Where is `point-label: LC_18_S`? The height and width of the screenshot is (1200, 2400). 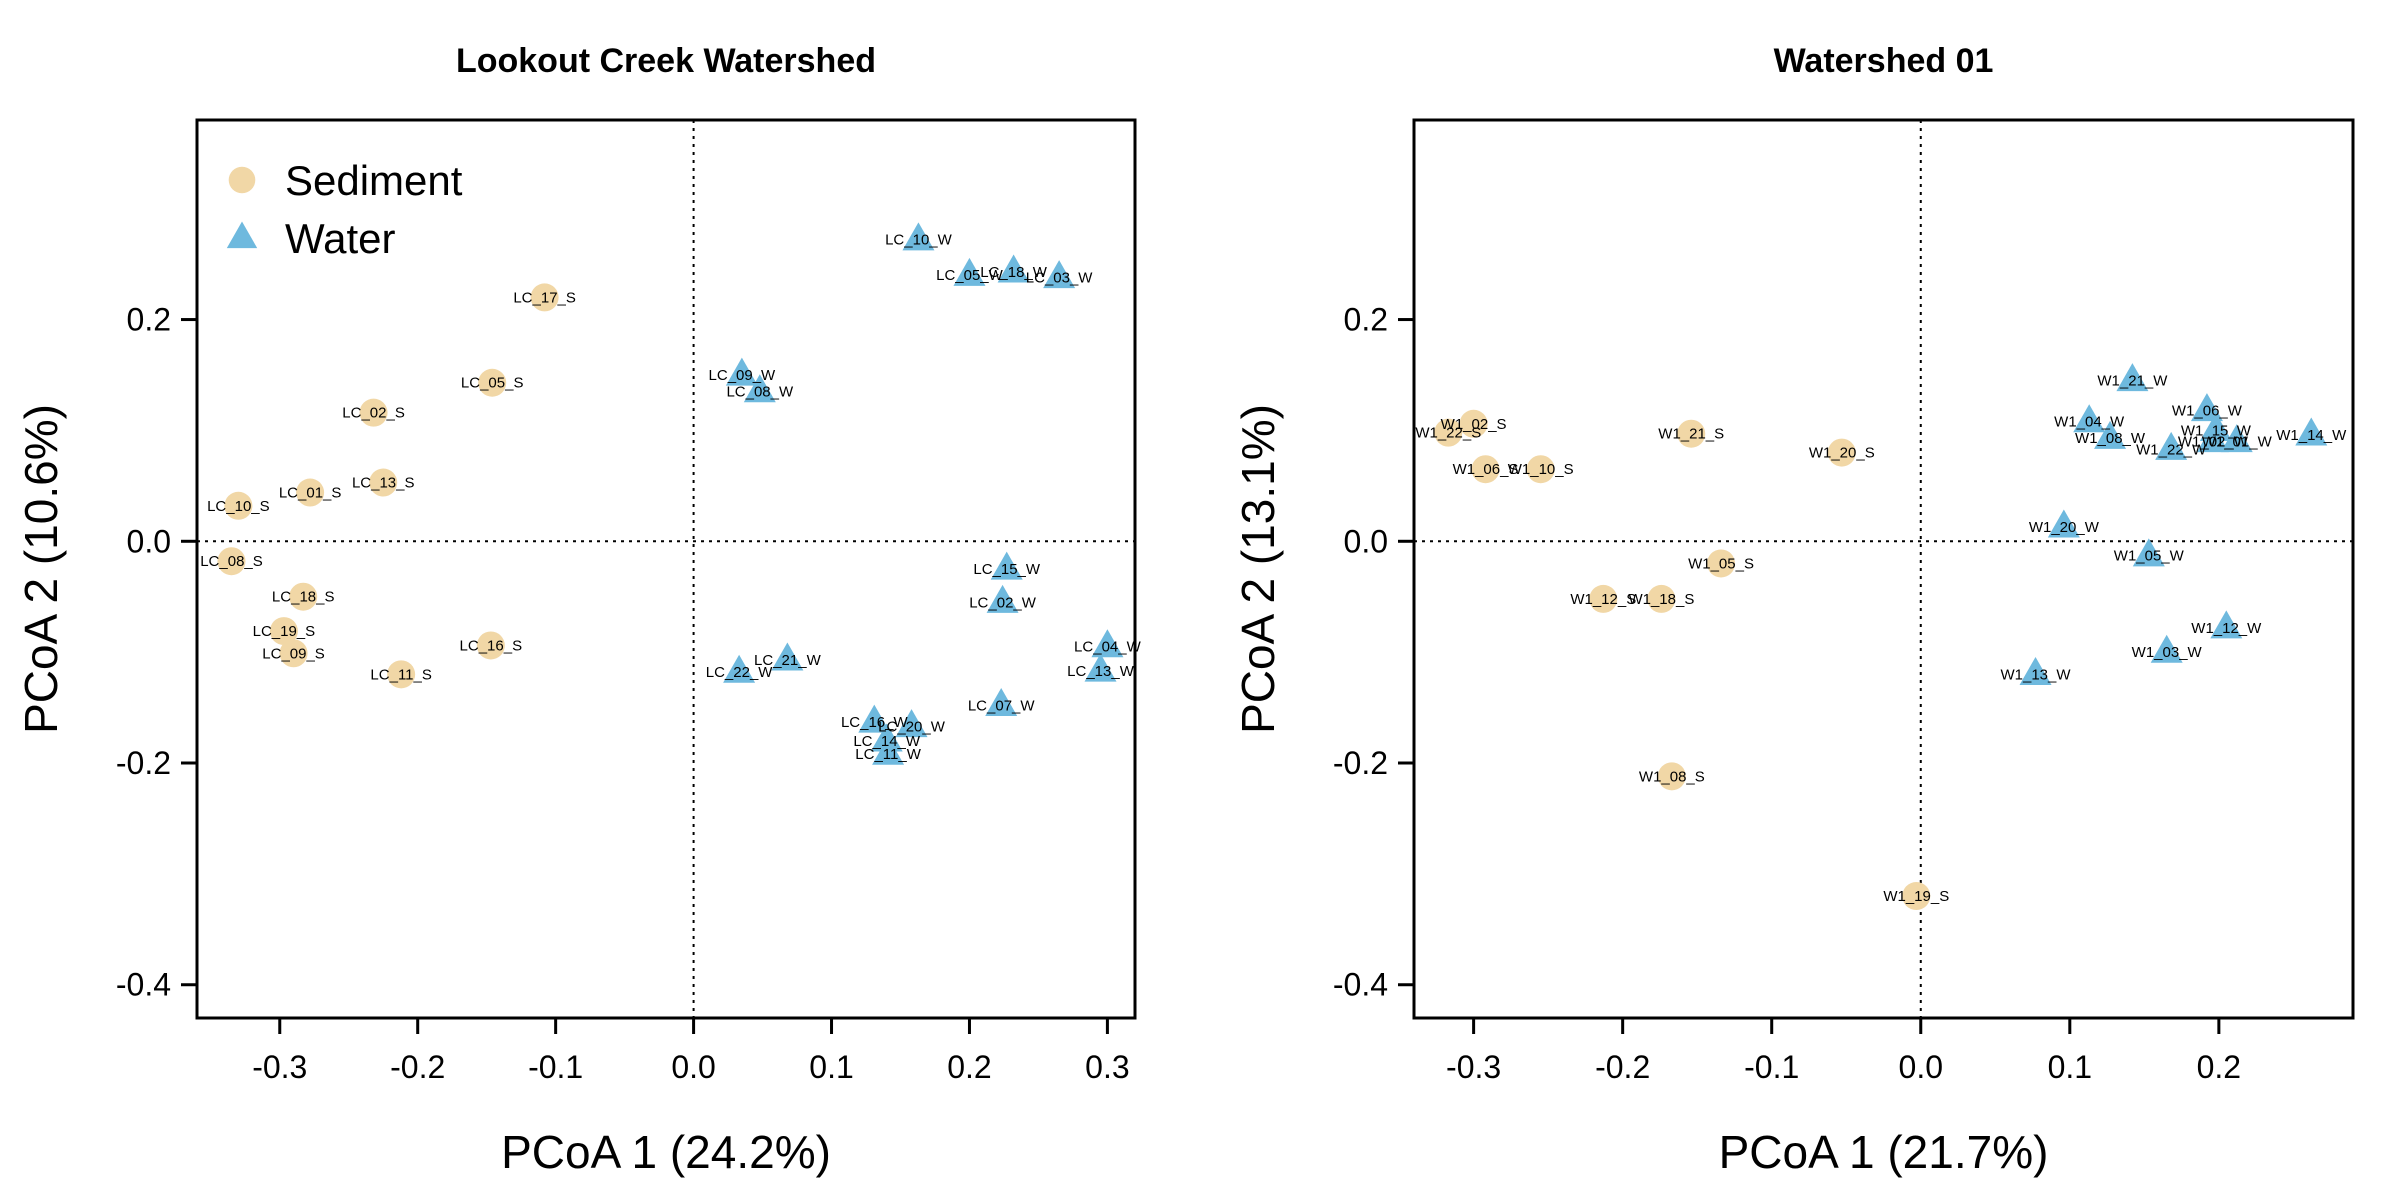
point-label: LC_18_S is located at coordinates (303, 597).